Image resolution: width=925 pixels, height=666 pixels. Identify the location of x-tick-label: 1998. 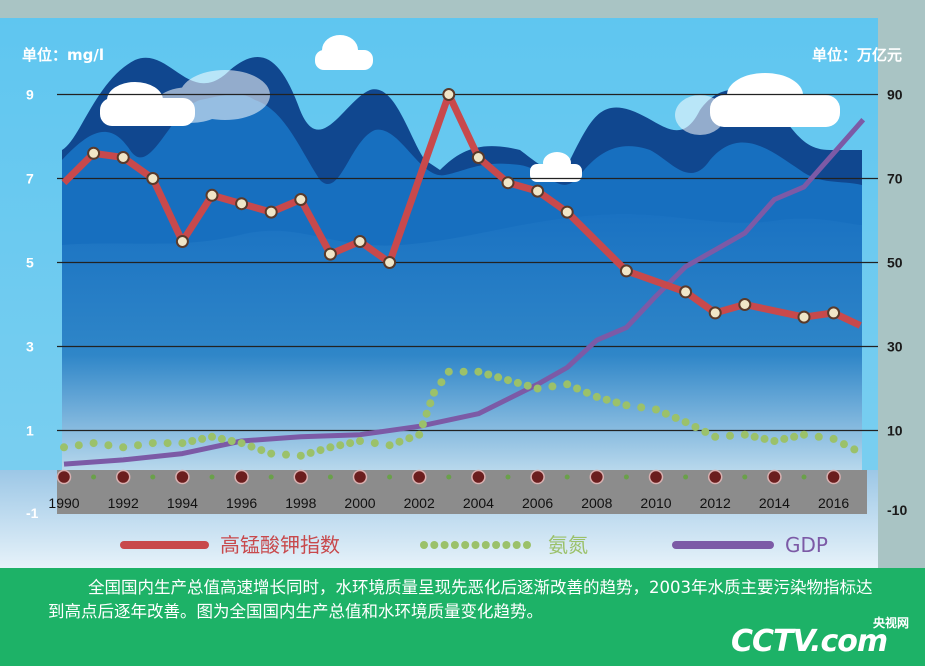
(300, 503).